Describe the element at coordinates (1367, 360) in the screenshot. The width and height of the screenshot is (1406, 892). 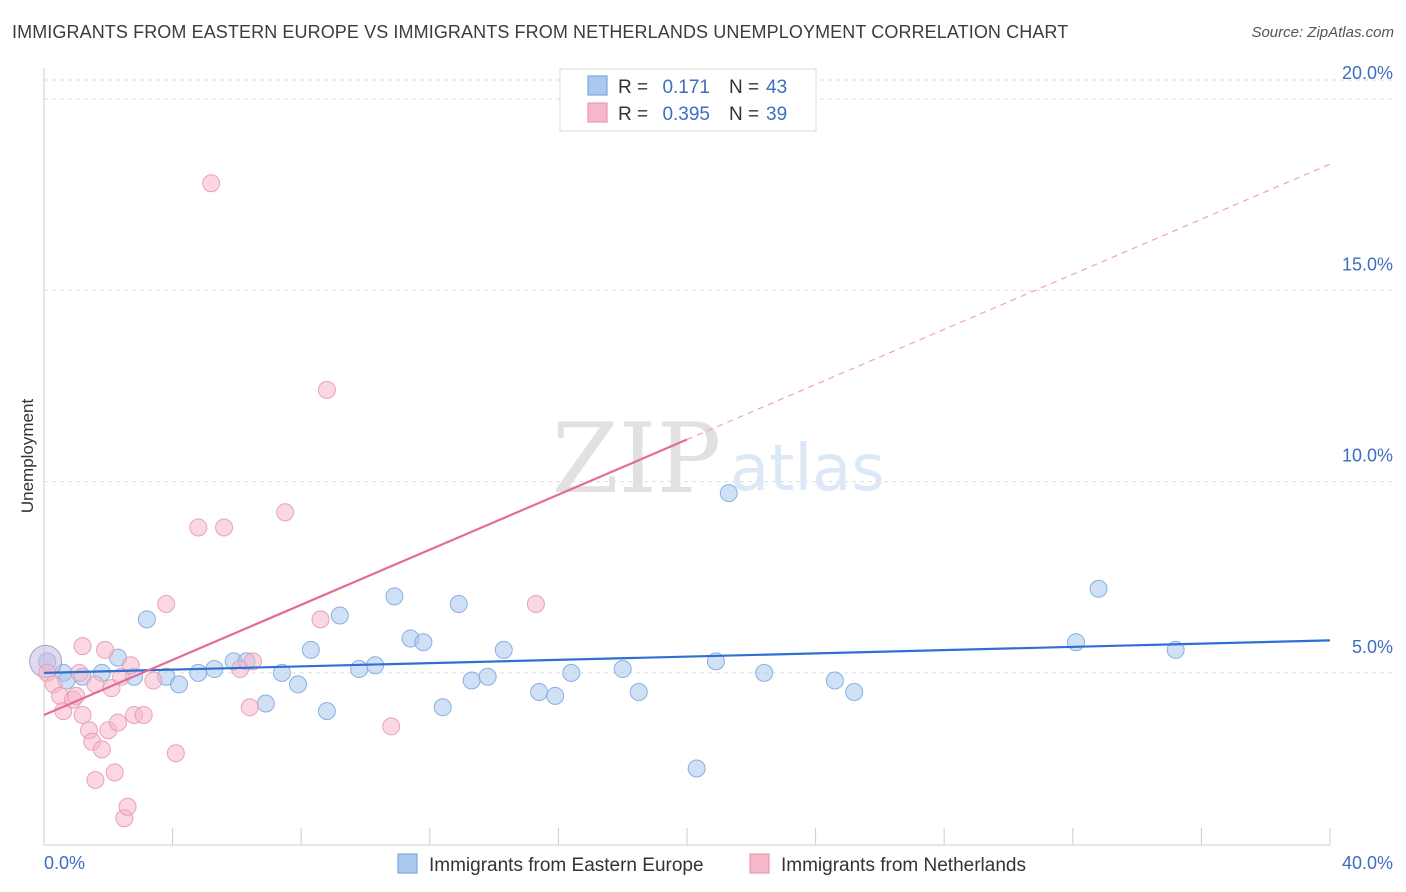
I see `y-tick-labels: 5.0% 10.0% 15.0% 20.0%` at that location.